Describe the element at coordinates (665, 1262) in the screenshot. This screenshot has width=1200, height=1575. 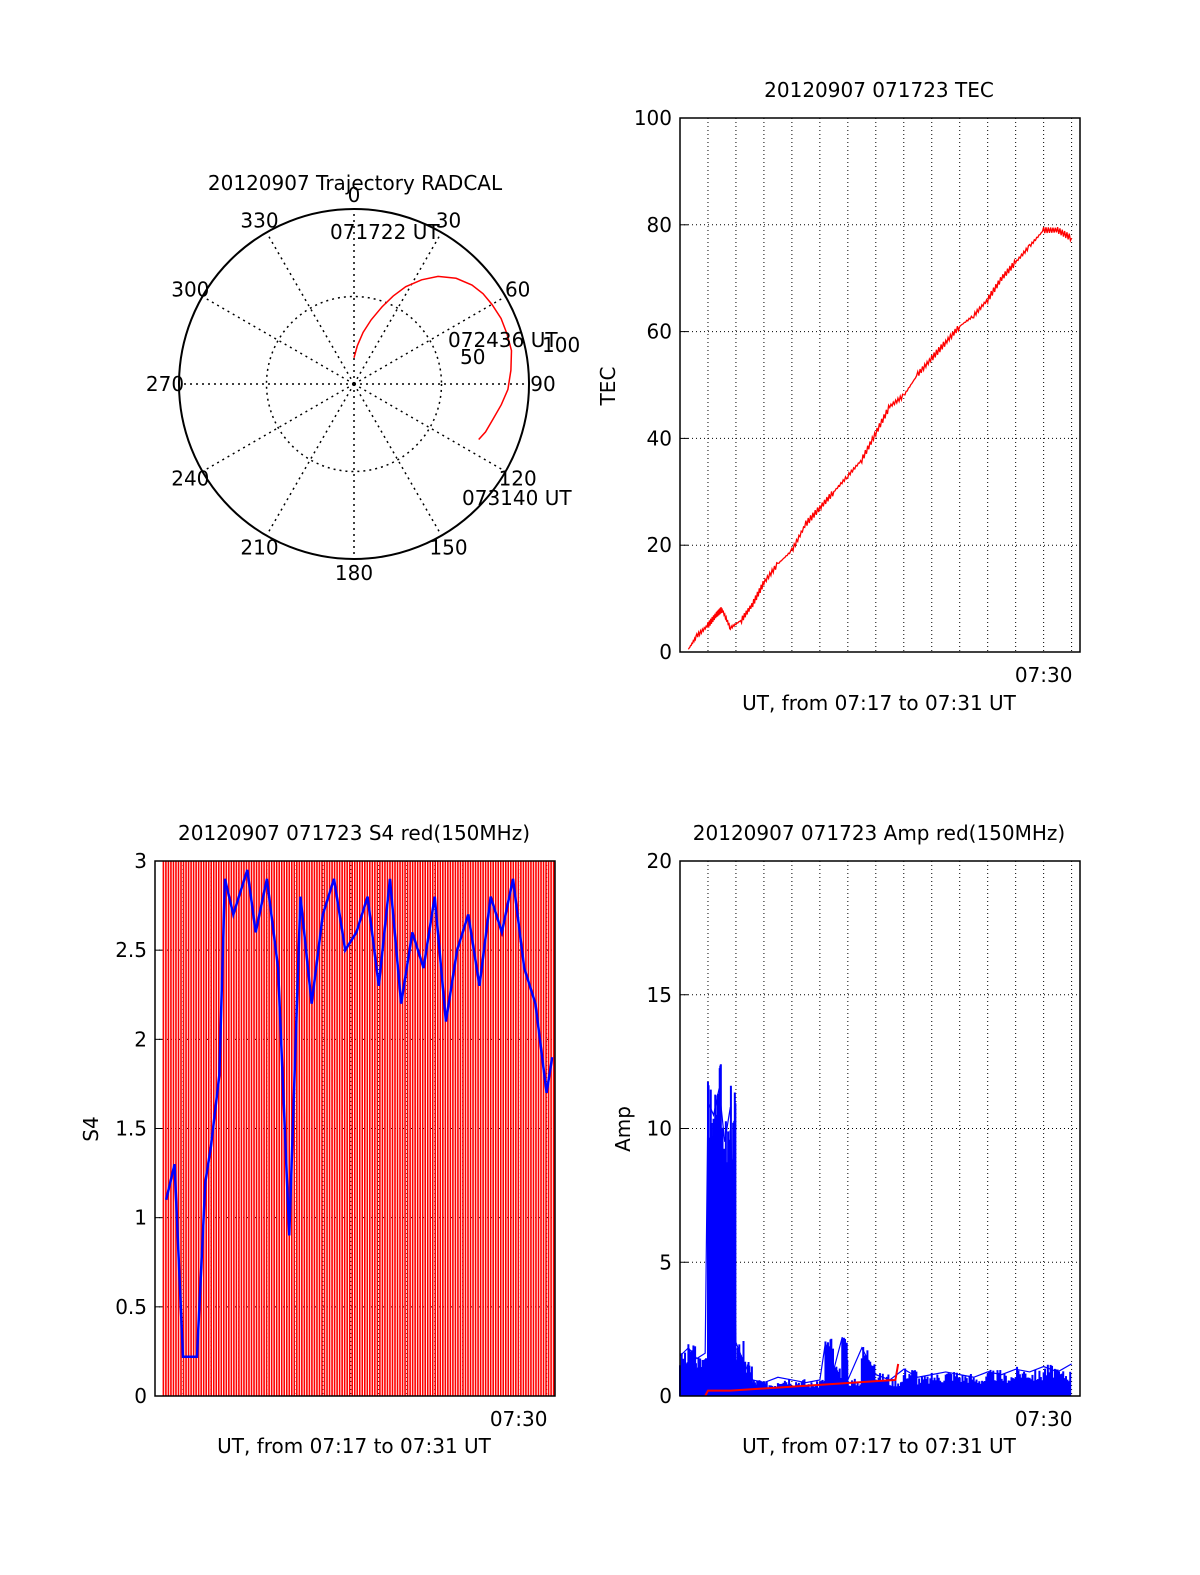
I see `y-tick-label: 5` at that location.